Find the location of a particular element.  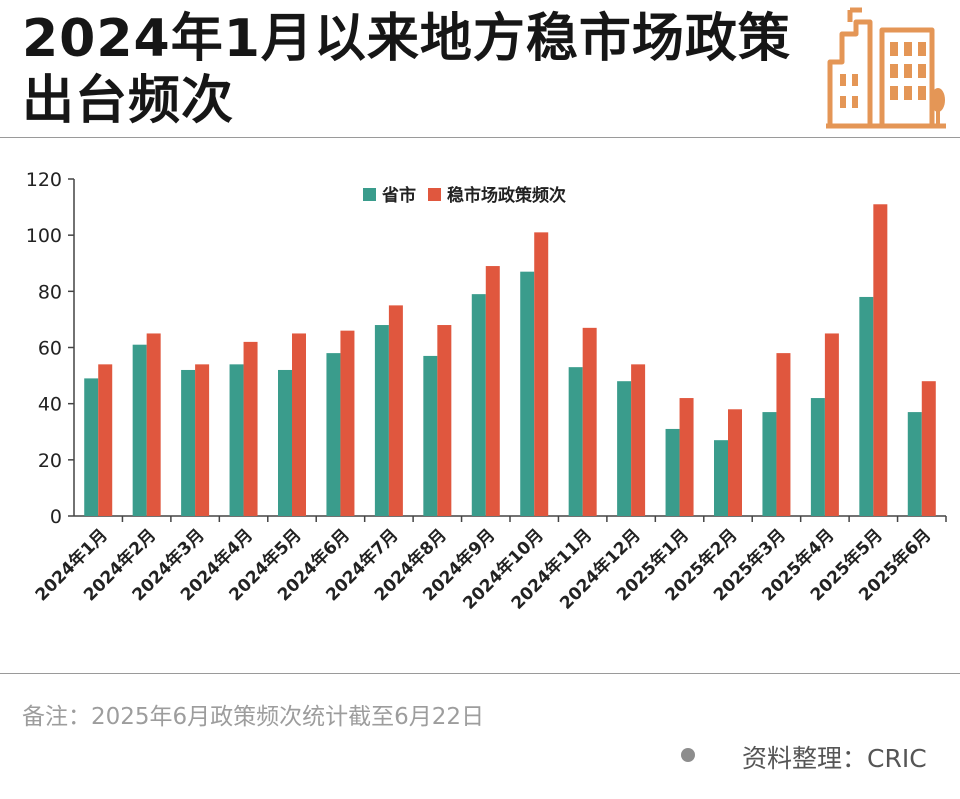

source-credit: 资料整理：CRIC is located at coordinates (834, 758).